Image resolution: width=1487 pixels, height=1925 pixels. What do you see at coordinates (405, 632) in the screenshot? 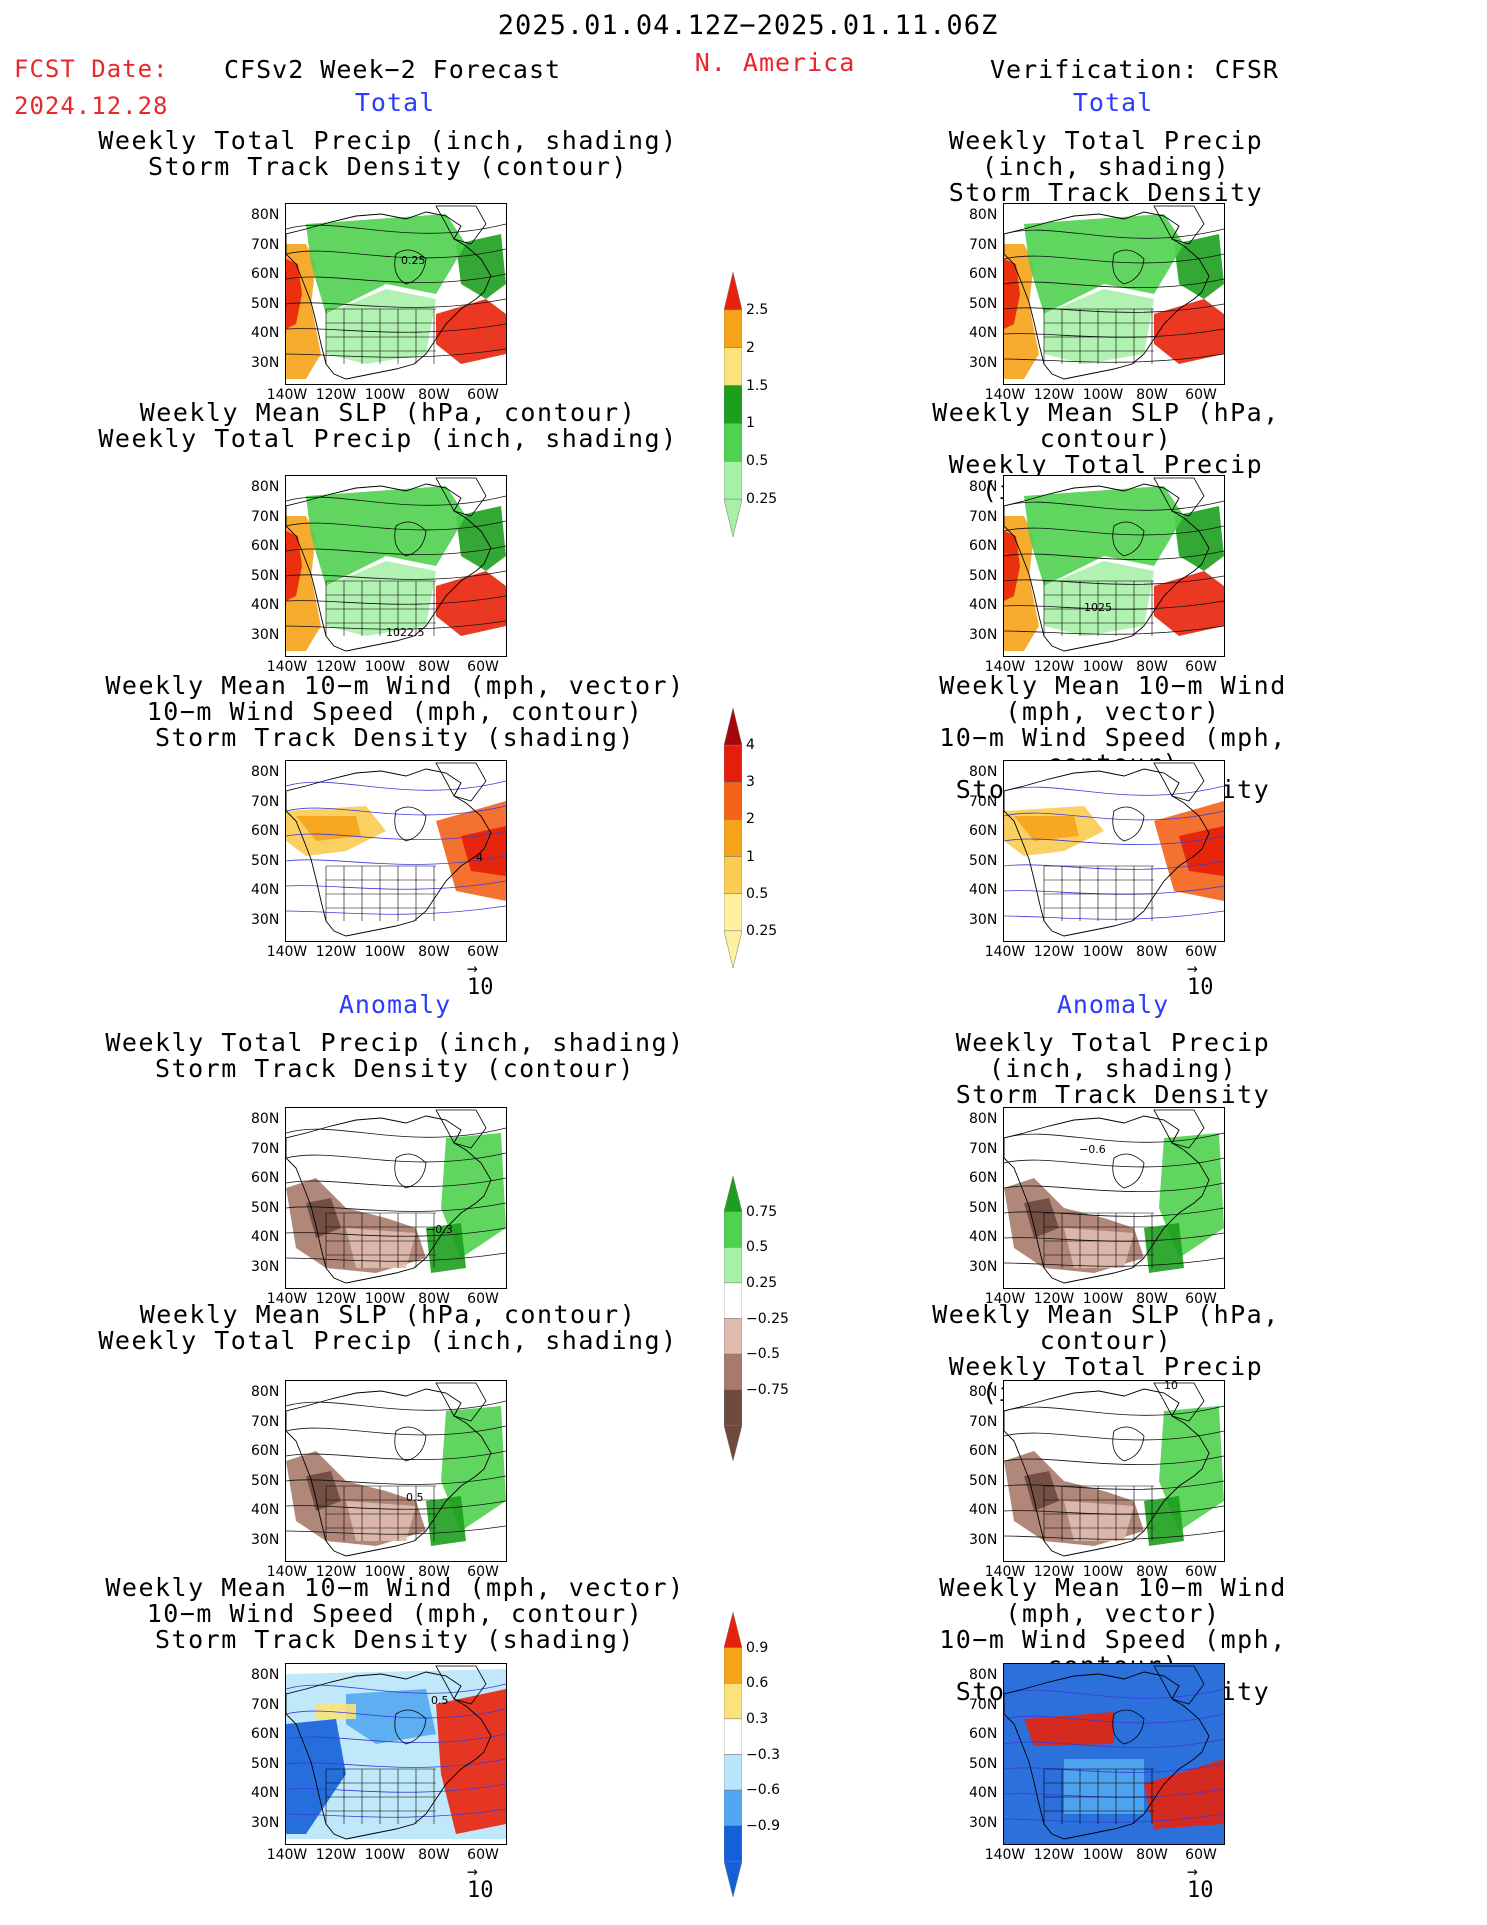
I see `contour-label: 1022.5` at bounding box center [405, 632].